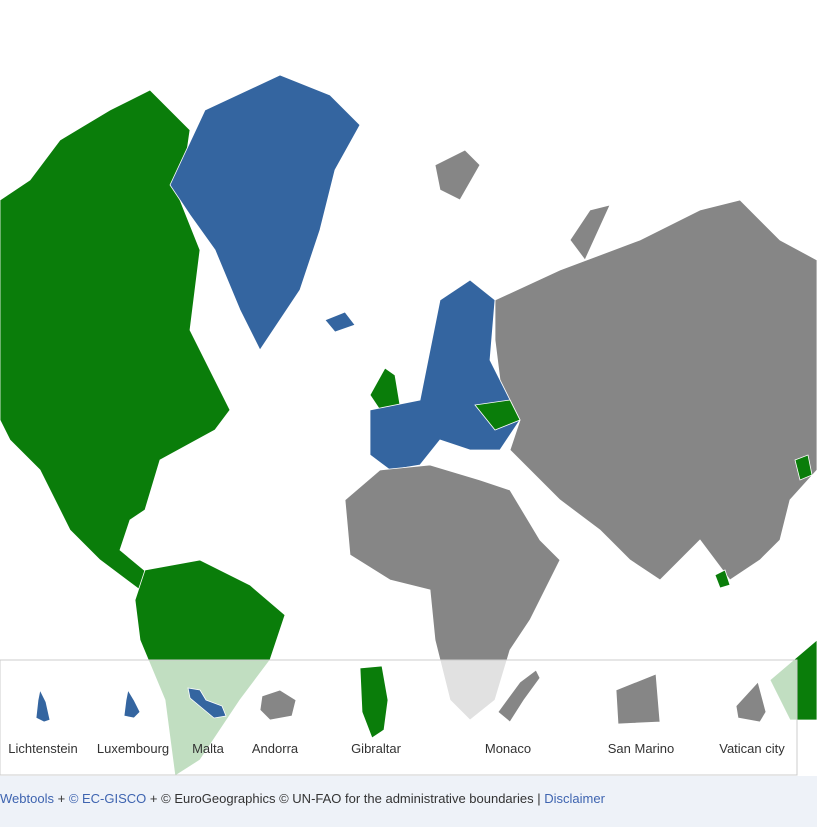 The width and height of the screenshot is (817, 827). What do you see at coordinates (401, 702) in the screenshot?
I see `inset-shapes` at bounding box center [401, 702].